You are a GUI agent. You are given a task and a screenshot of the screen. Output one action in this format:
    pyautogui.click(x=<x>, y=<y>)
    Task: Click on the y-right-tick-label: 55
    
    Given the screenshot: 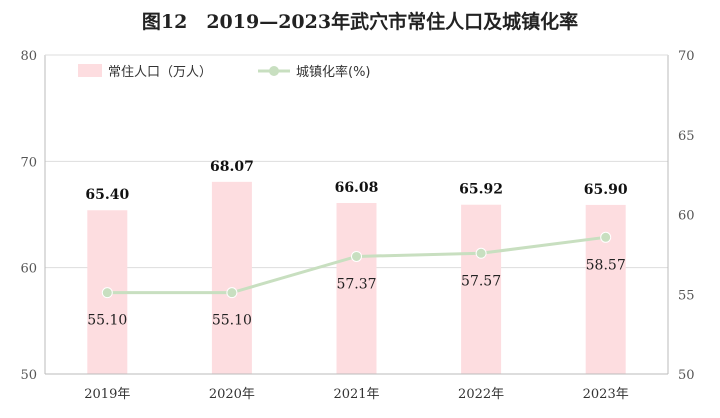 What is the action you would take?
    pyautogui.click(x=686, y=295)
    